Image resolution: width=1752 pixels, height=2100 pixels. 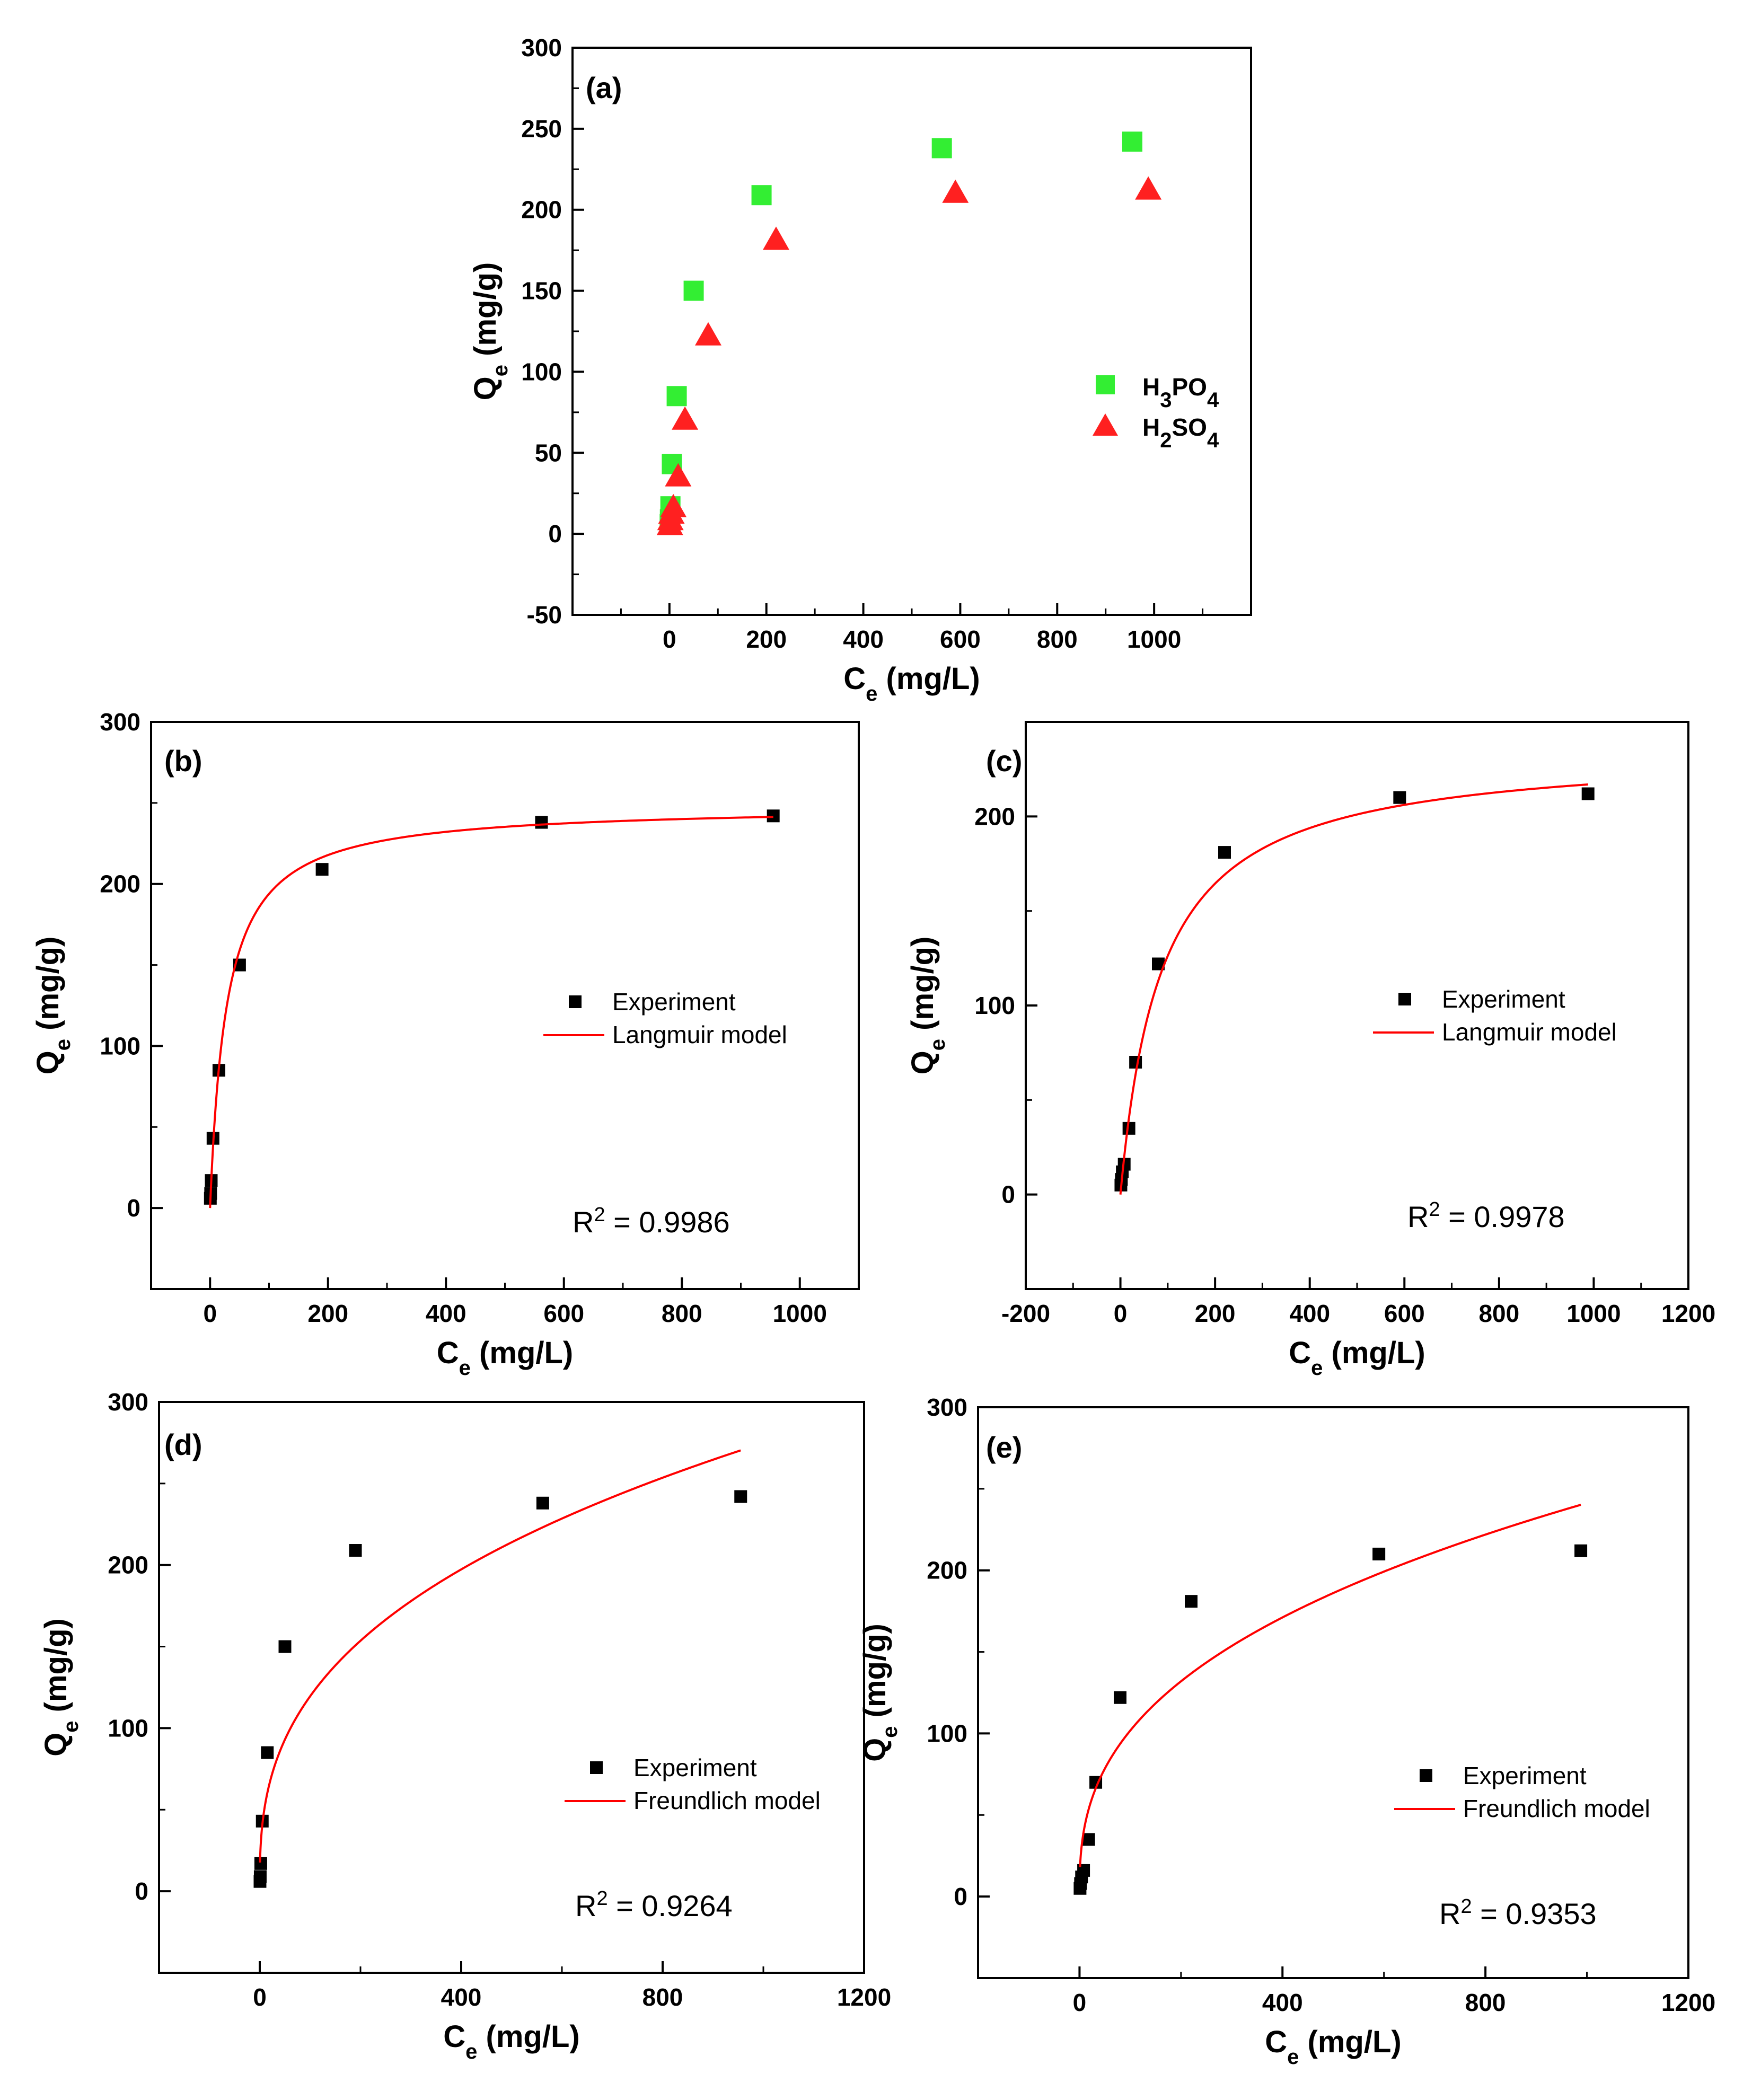 I want to click on legend-label-symbol: SO, so click(x=1189, y=427).